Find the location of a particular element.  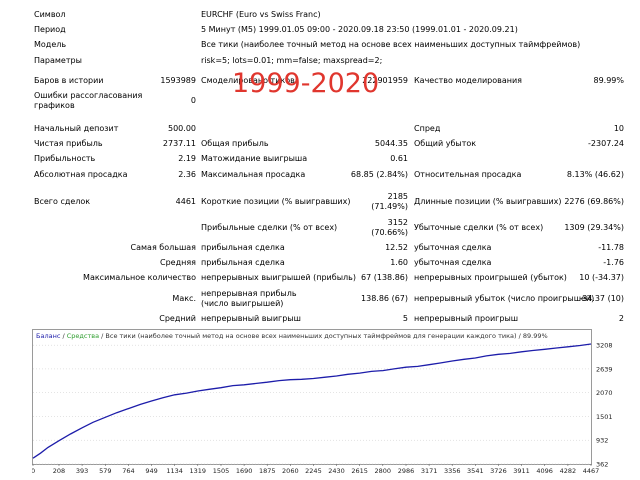

x-tick-label: 1875 is located at coordinates (267, 471).